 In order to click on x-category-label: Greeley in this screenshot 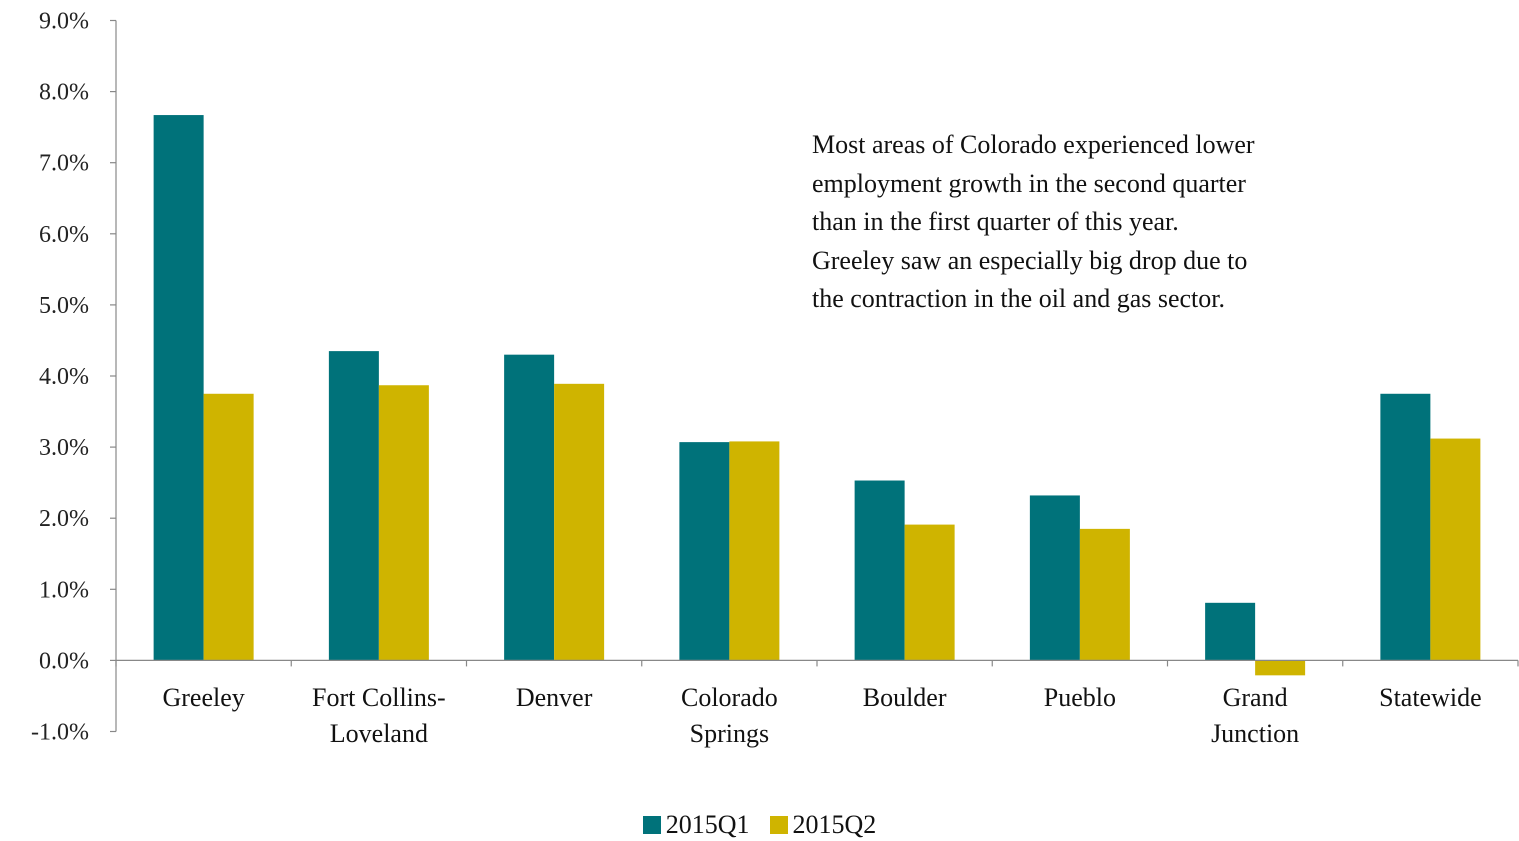, I will do `click(203, 697)`.